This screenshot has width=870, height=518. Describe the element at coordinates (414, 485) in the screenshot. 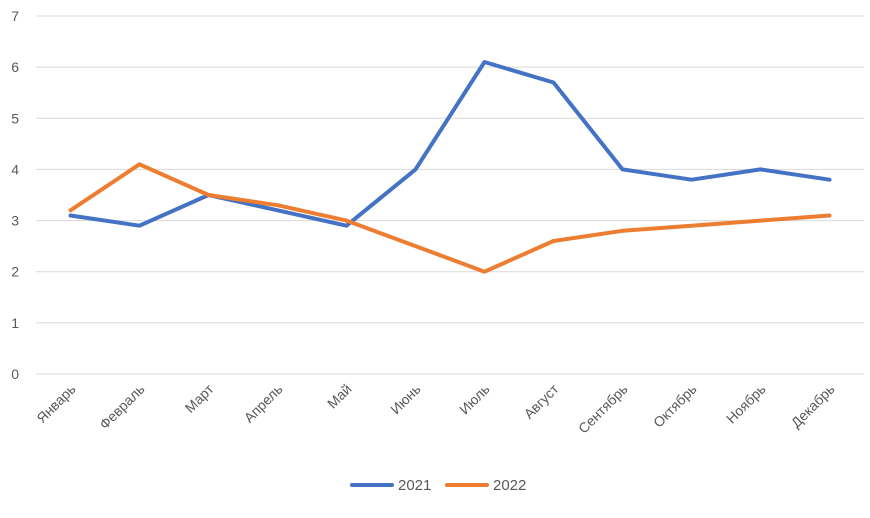

I see `legend-label-2021: 2021` at that location.